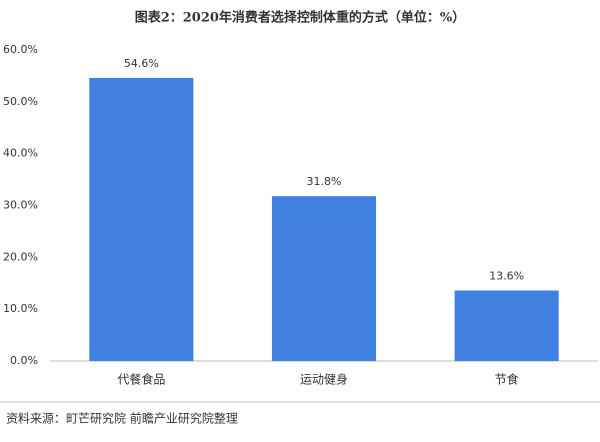  Describe the element at coordinates (20, 153) in the screenshot. I see `y-tick-label: 40.0%` at that location.